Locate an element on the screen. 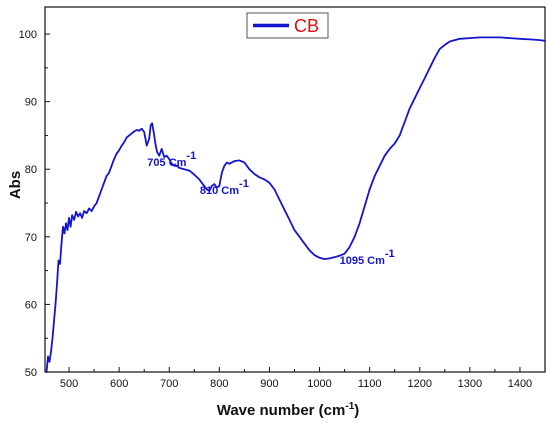  y-axis-title: Abs is located at coordinates (15, 185).